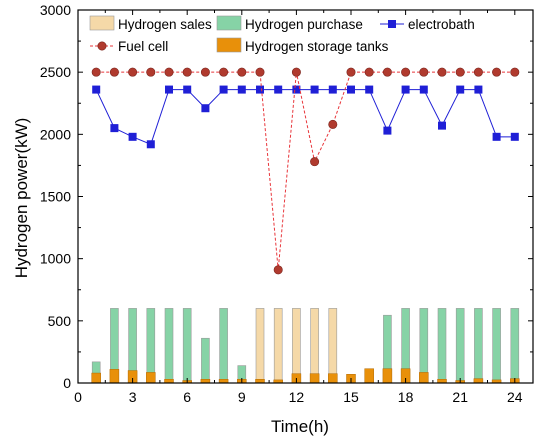 The image size is (550, 442). What do you see at coordinates (187, 397) in the screenshot?
I see `x-tick-label: 6` at bounding box center [187, 397].